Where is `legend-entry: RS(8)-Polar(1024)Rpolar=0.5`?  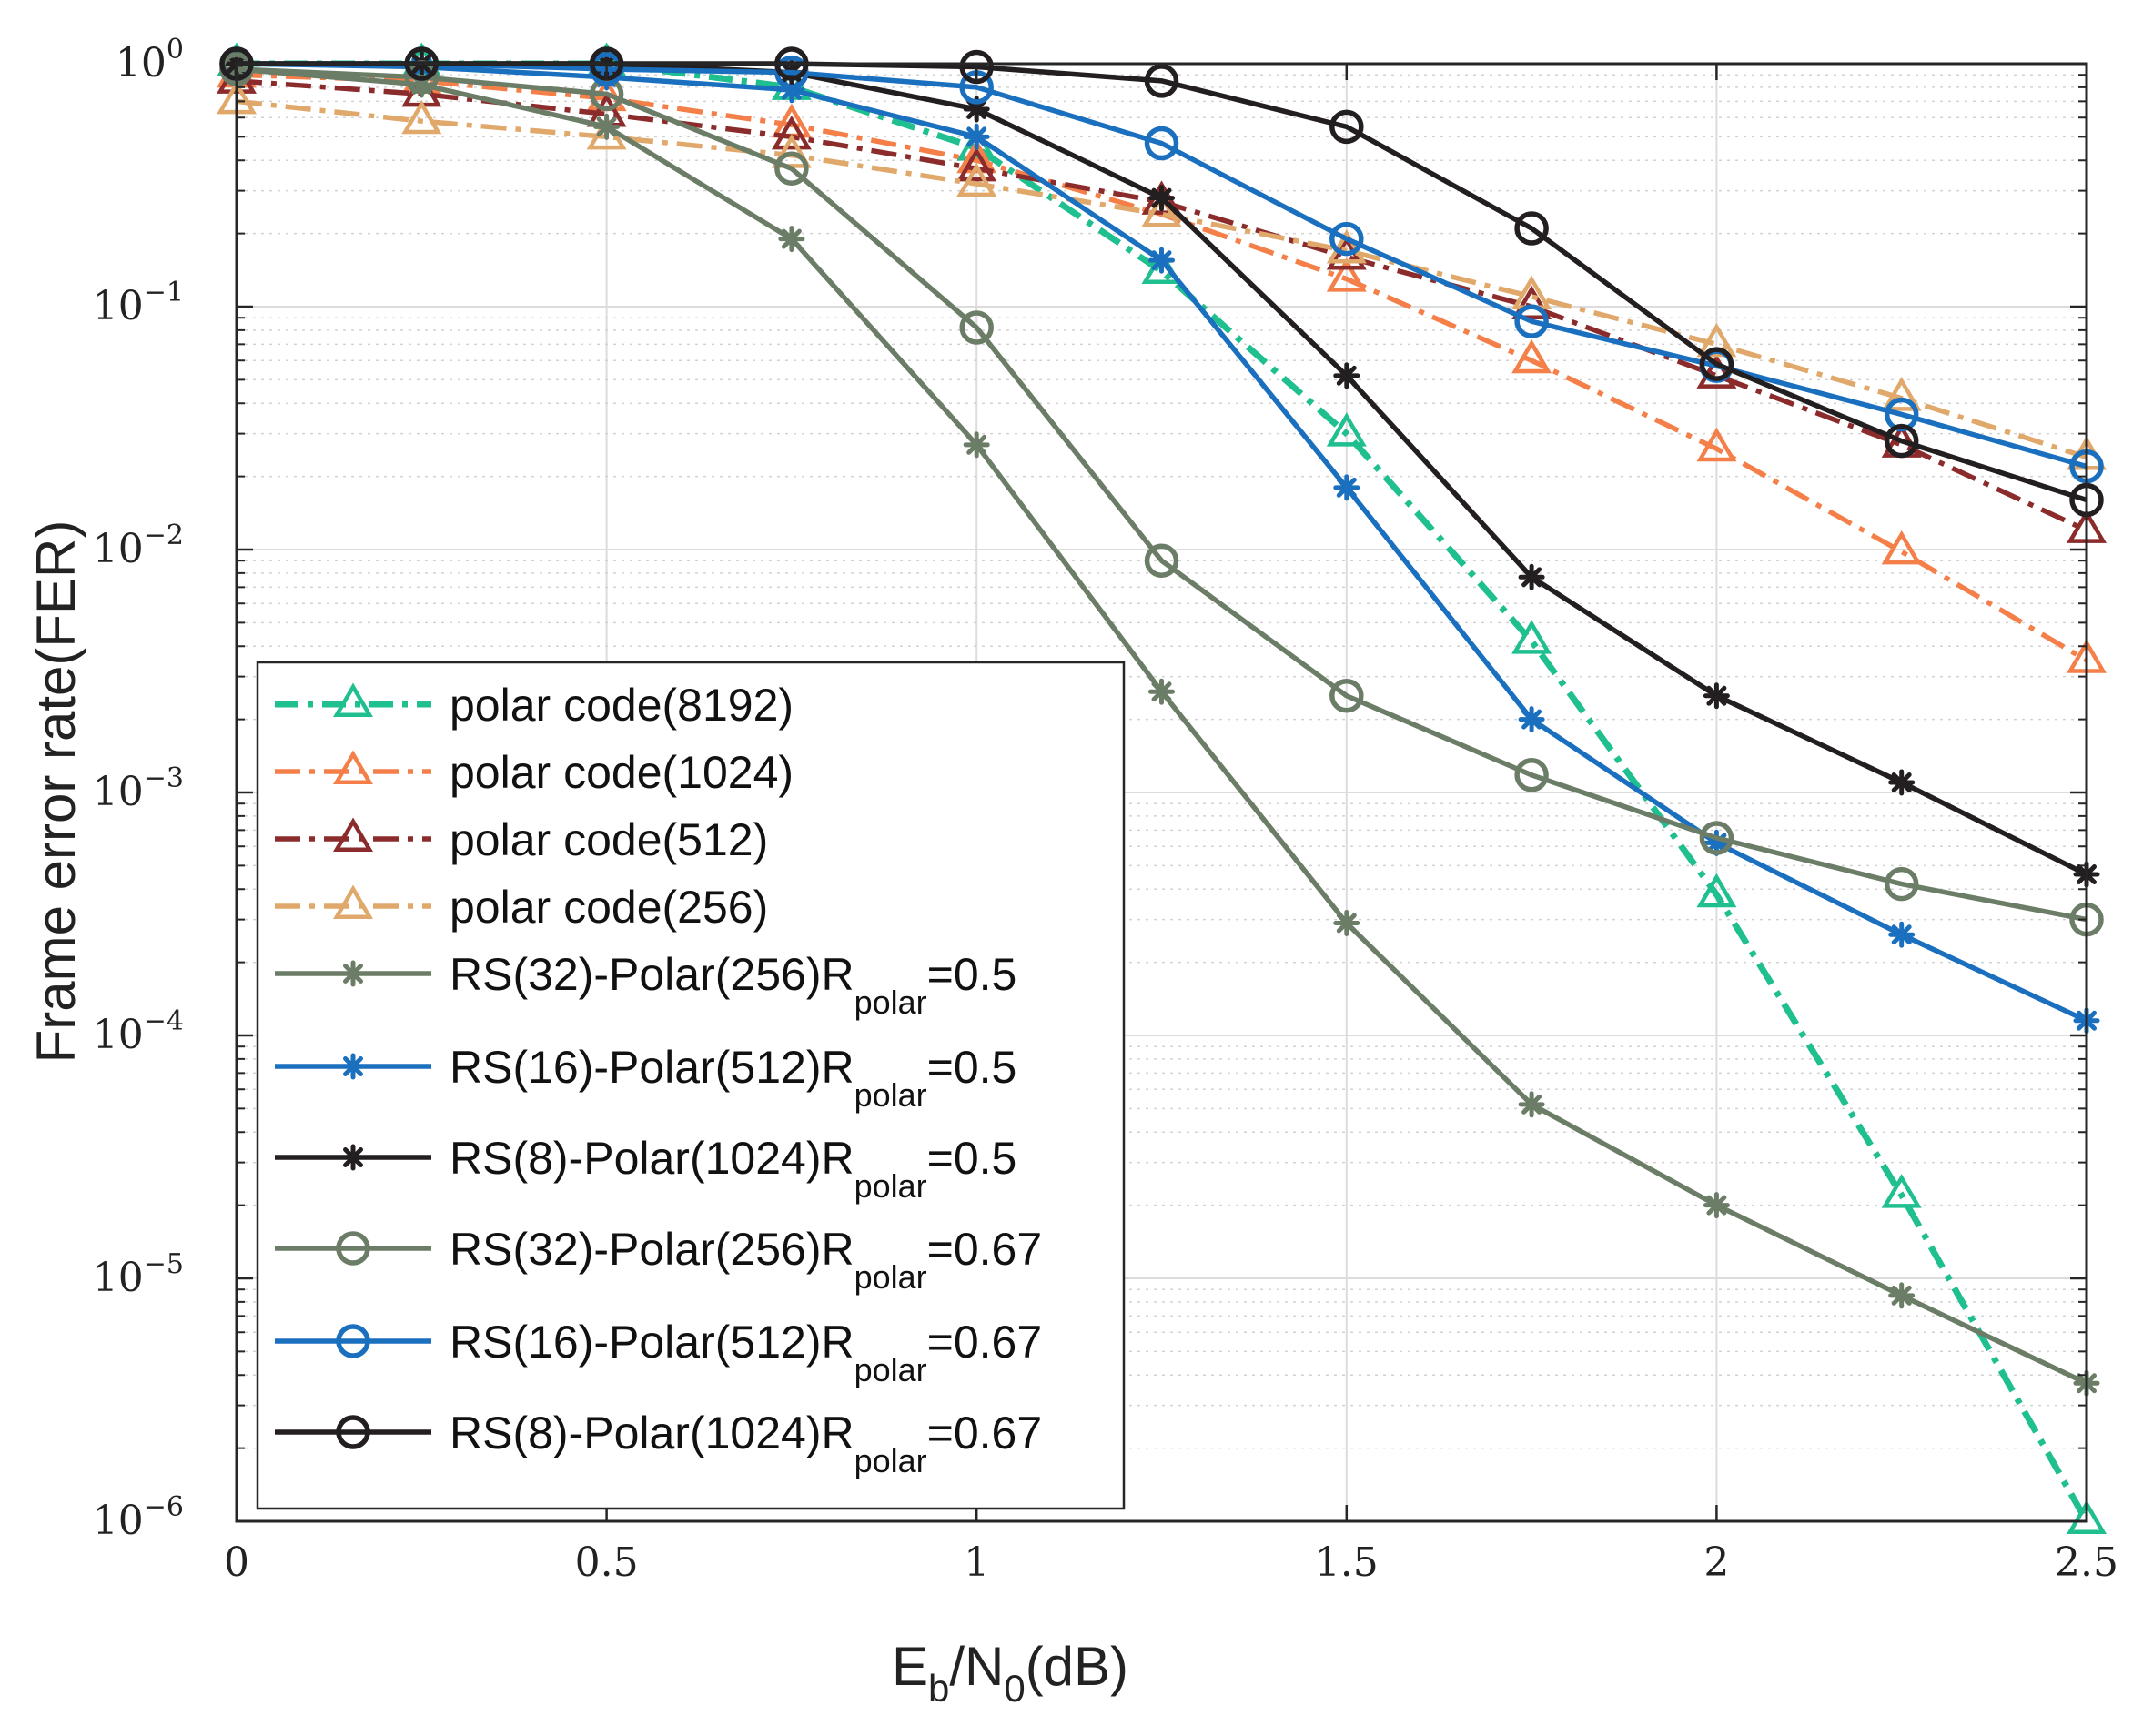 legend-entry: RS(8)-Polar(1024)Rpolar=0.5 is located at coordinates (645, 1169).